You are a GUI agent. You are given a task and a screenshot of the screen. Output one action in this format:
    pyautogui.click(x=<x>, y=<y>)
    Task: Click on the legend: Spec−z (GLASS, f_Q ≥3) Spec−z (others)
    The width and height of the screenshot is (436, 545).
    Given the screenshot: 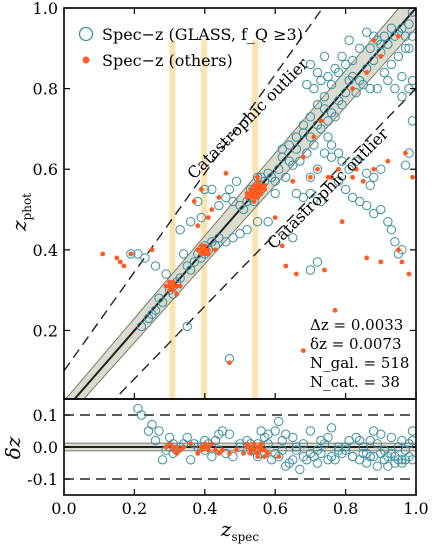 What is the action you would take?
    pyautogui.click(x=190, y=47)
    